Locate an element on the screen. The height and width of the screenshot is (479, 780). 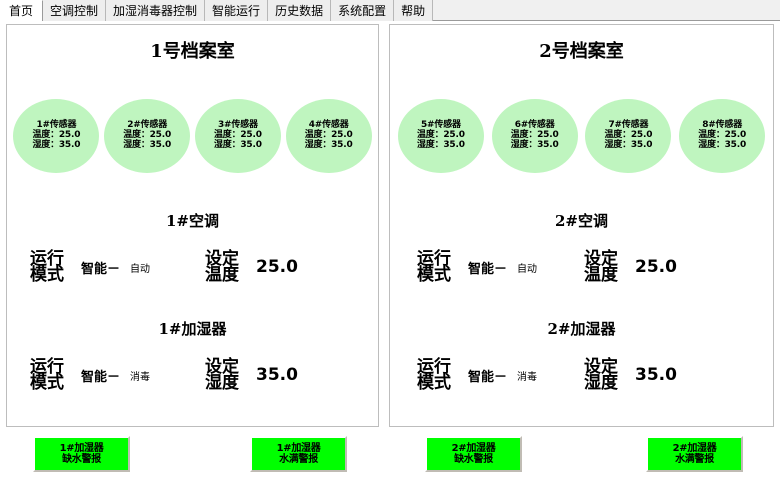
humidifier-1-mode-label-l2: 模式 is located at coordinates (47, 383).